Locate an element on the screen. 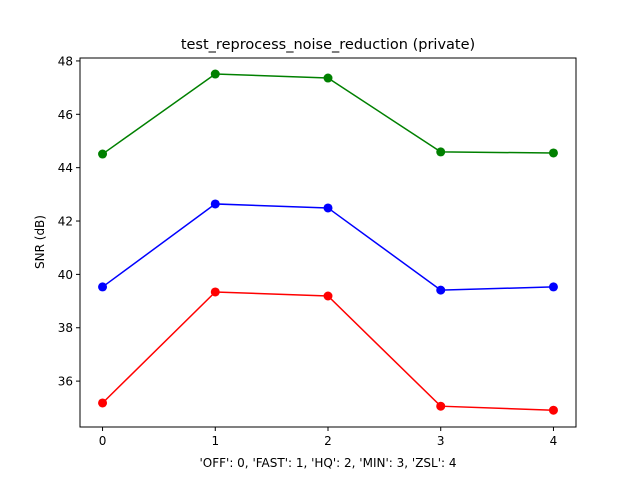  x-tick-label: 0 is located at coordinates (103, 441).